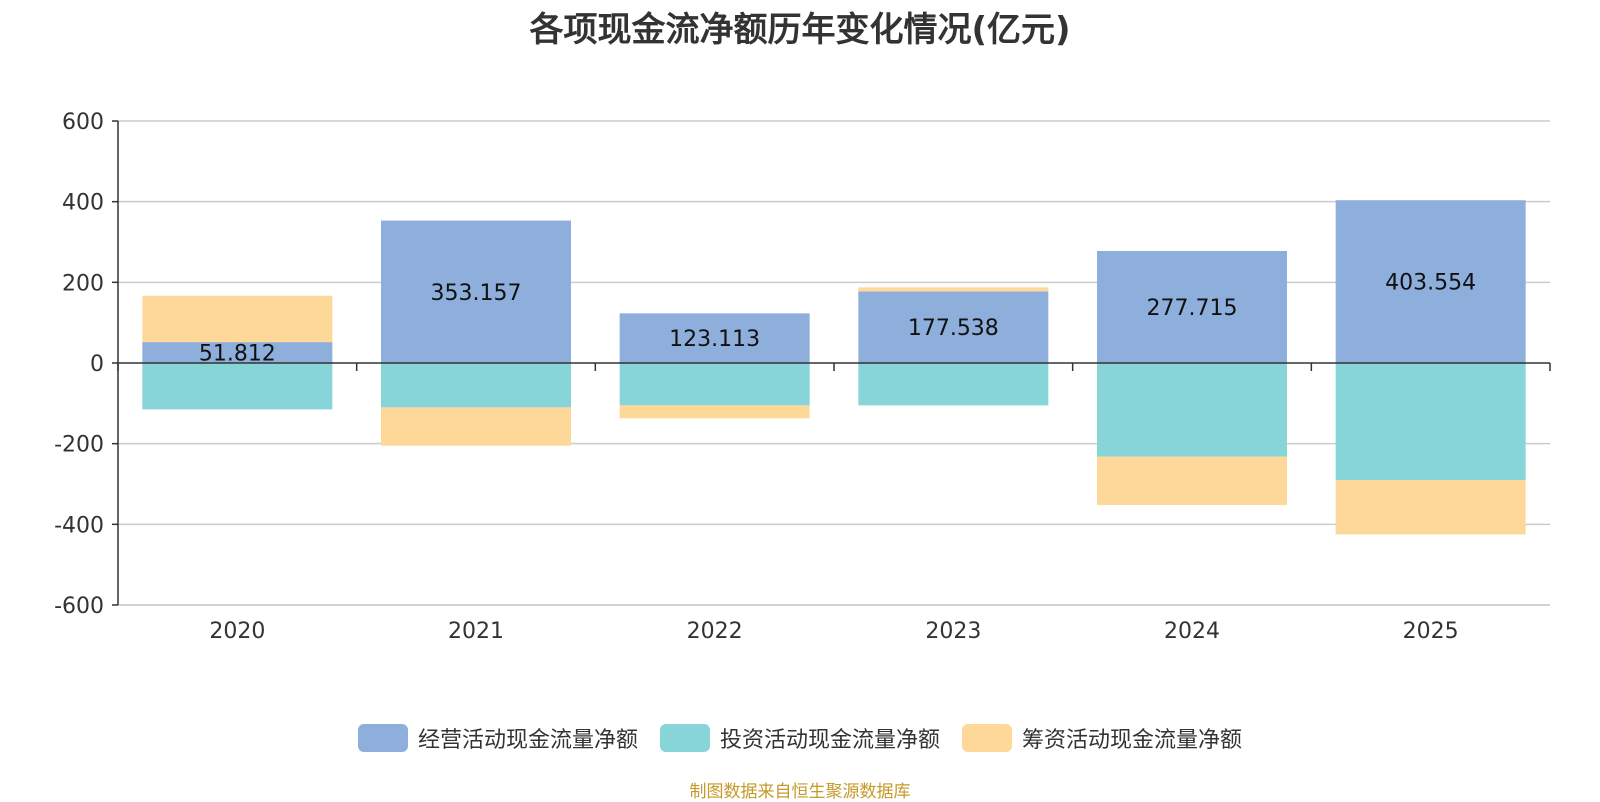 Image resolution: width=1600 pixels, height=802 pixels. Describe the element at coordinates (953, 631) in the screenshot. I see `x-tick-label: 2023` at that location.